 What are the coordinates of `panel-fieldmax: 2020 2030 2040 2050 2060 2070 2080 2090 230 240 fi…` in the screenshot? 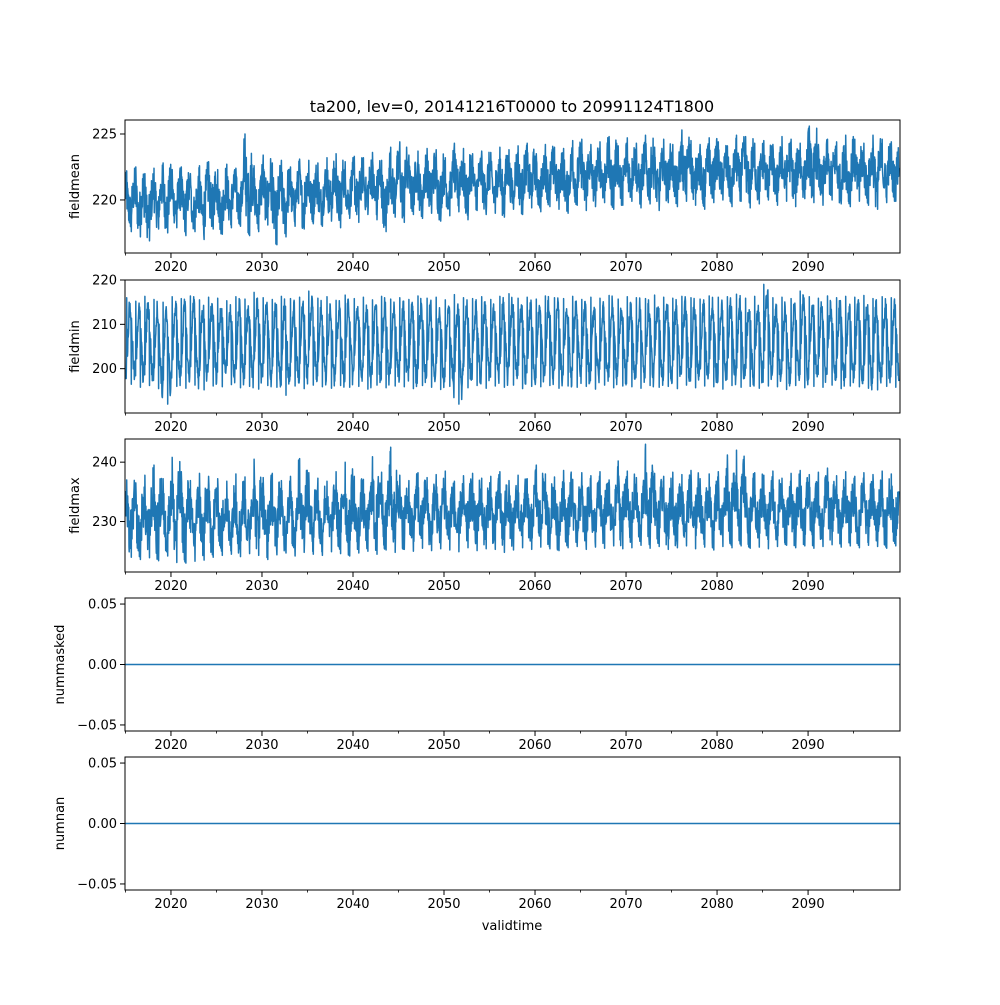 It's located at (484, 516).